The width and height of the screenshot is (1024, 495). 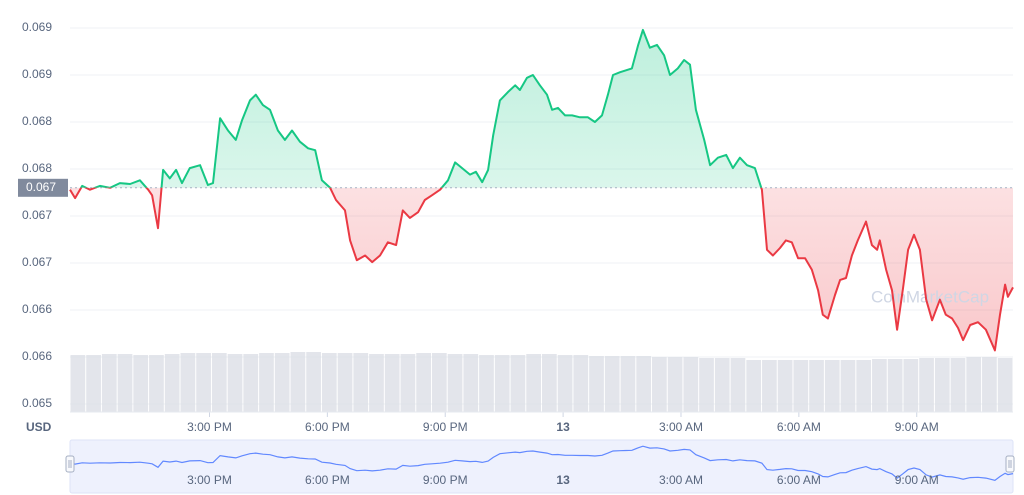 What do you see at coordinates (209, 427) in the screenshot?
I see `x-tick-label: 3:00 PM` at bounding box center [209, 427].